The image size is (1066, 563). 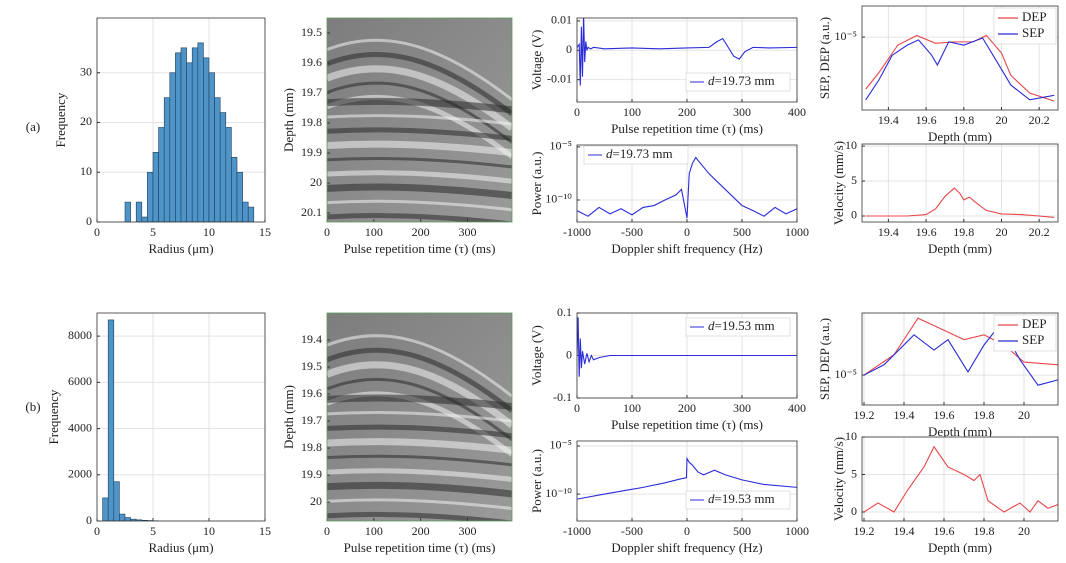 I want to click on y-axis-label: Voltage (V), so click(x=536, y=355).